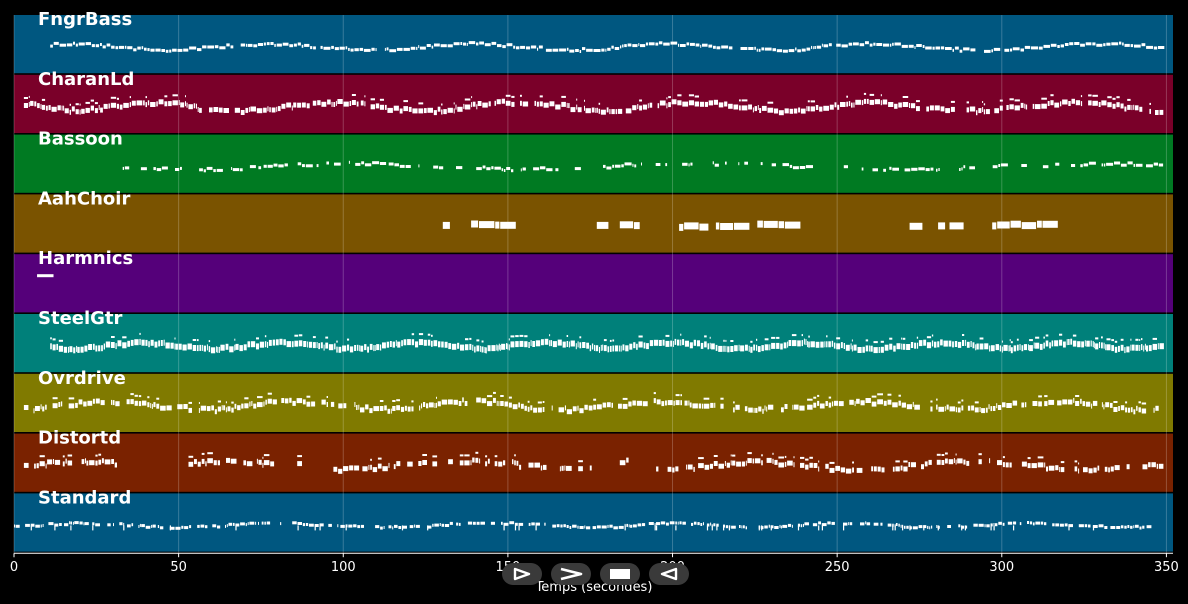 The width and height of the screenshot is (1188, 604). Describe the element at coordinates (669, 574) in the screenshot. I see `rewind-button` at that location.